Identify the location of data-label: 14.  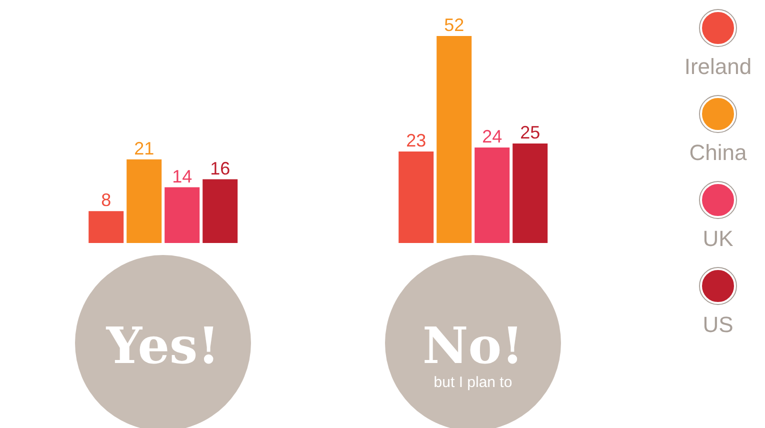
(182, 176).